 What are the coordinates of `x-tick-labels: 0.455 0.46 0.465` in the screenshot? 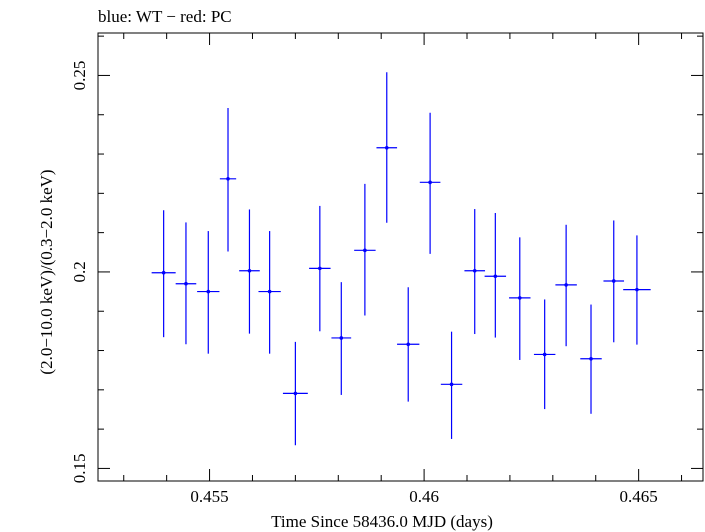 It's located at (423, 496).